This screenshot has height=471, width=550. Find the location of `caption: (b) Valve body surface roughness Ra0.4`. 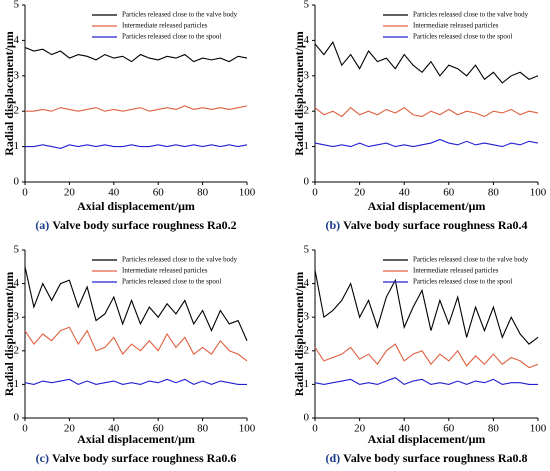

caption: (b) Valve body surface roughness Ra0.4 is located at coordinates (426, 225).